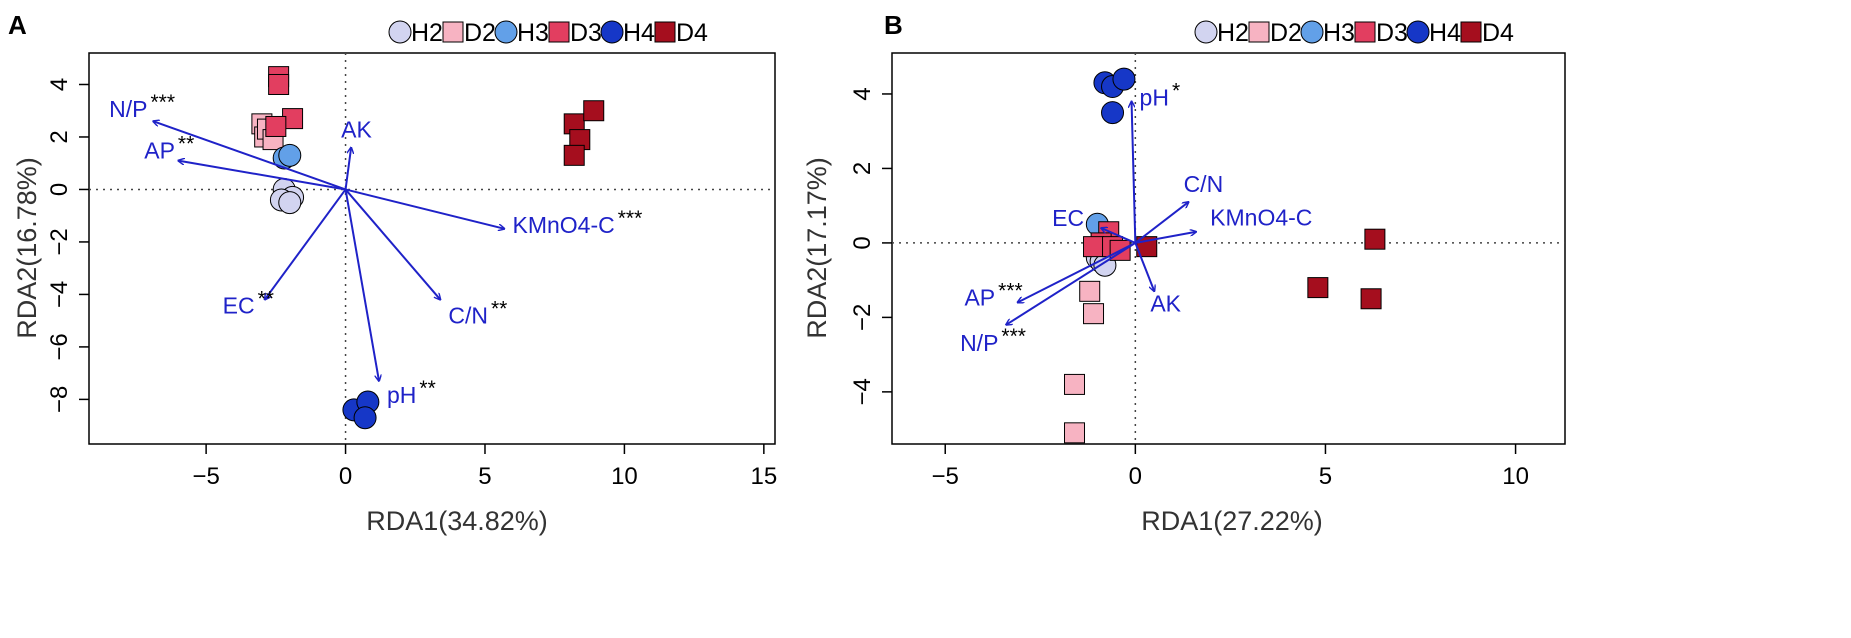  Describe the element at coordinates (27, 248) in the screenshot. I see `y-axis-title: RDA2(16.78%)` at that location.